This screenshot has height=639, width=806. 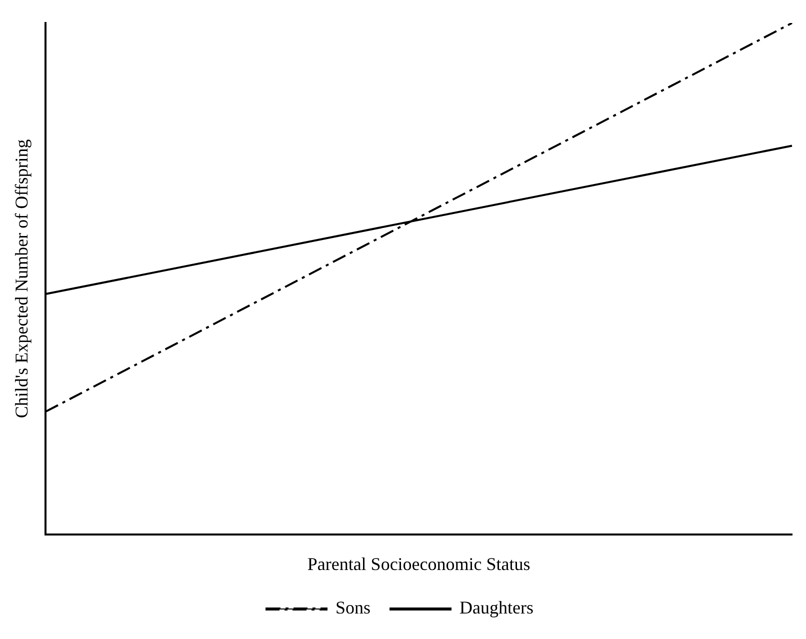 What do you see at coordinates (22, 278) in the screenshot?
I see `y-axis-title: Child's Expected Number of Offspring` at bounding box center [22, 278].